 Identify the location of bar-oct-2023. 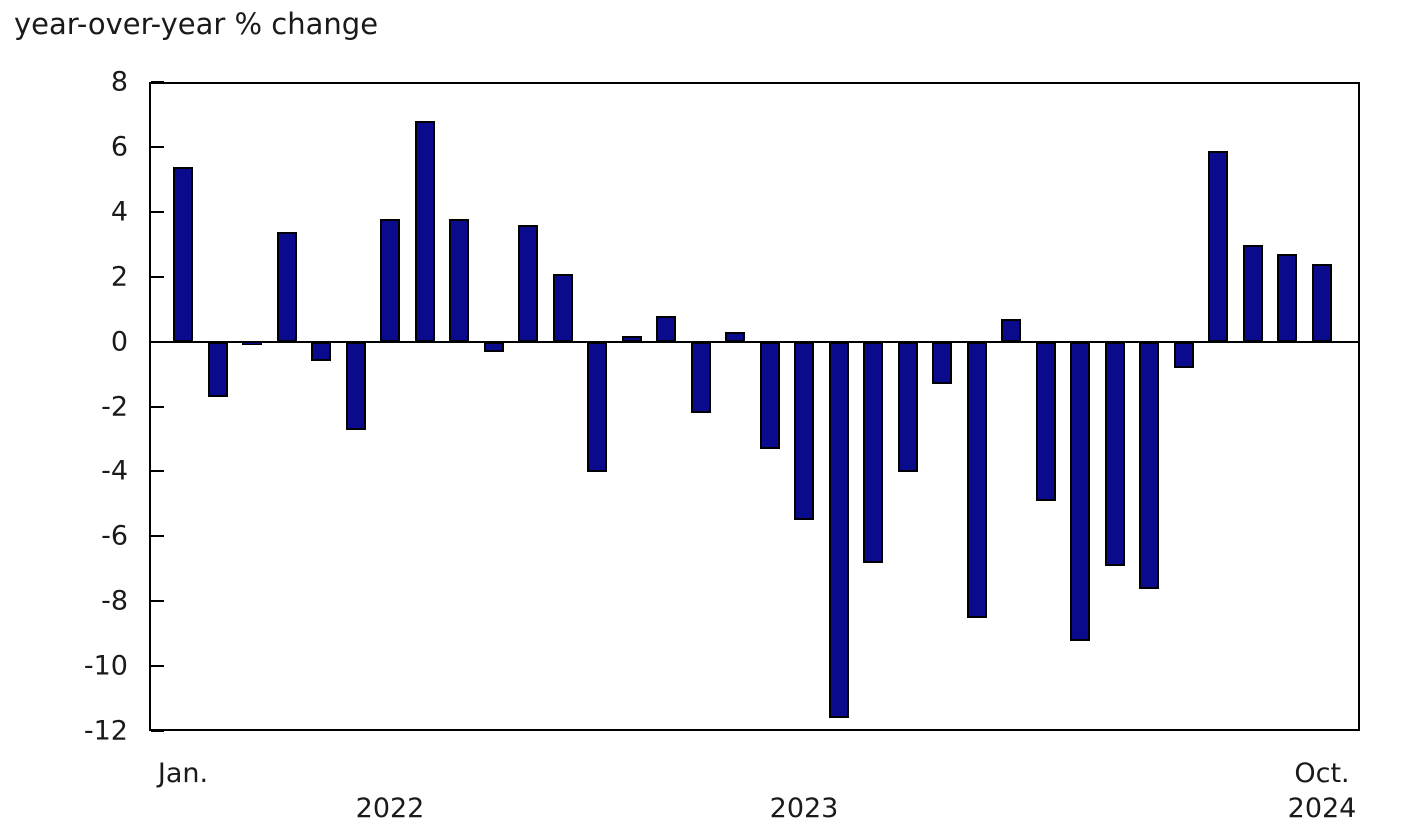
(908, 407).